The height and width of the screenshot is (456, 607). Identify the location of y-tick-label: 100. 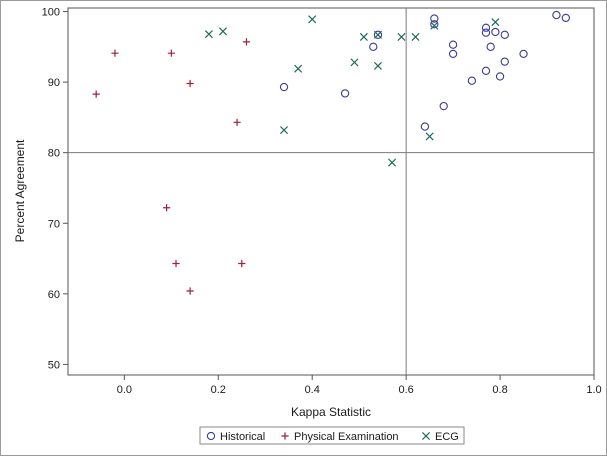
(51, 13).